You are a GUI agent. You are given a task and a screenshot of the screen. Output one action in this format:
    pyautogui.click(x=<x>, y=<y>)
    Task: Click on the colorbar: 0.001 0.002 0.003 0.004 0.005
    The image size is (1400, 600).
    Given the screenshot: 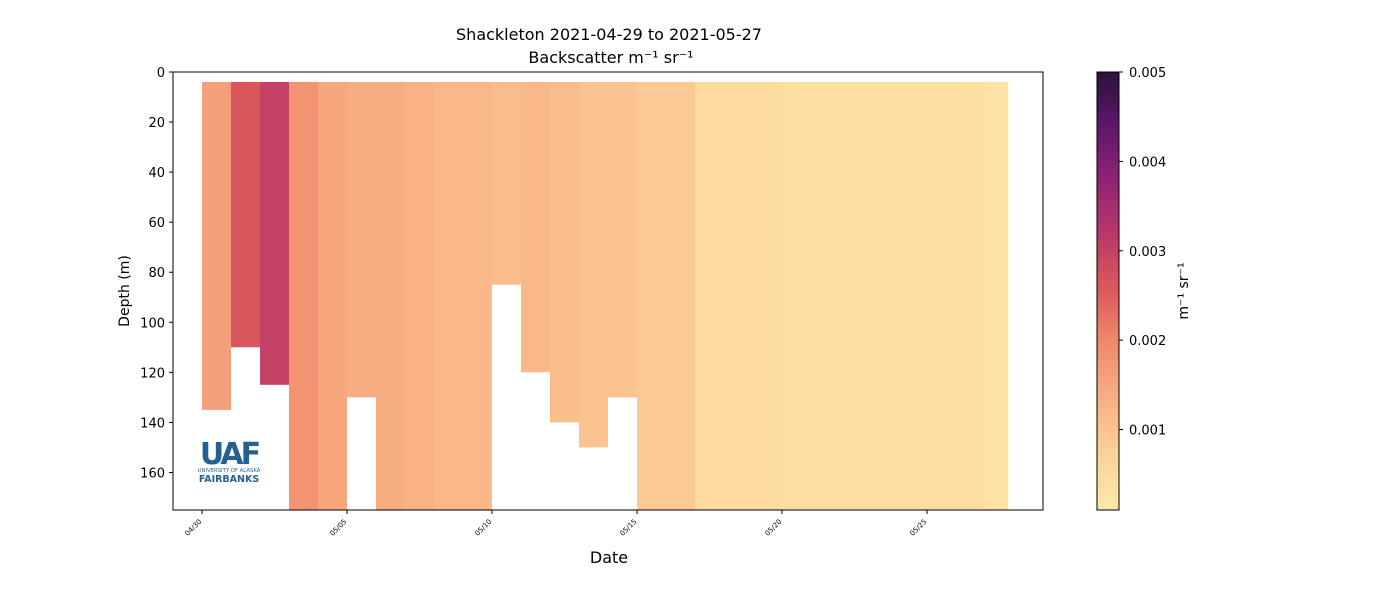 What is the action you would take?
    pyautogui.click(x=1131, y=288)
    